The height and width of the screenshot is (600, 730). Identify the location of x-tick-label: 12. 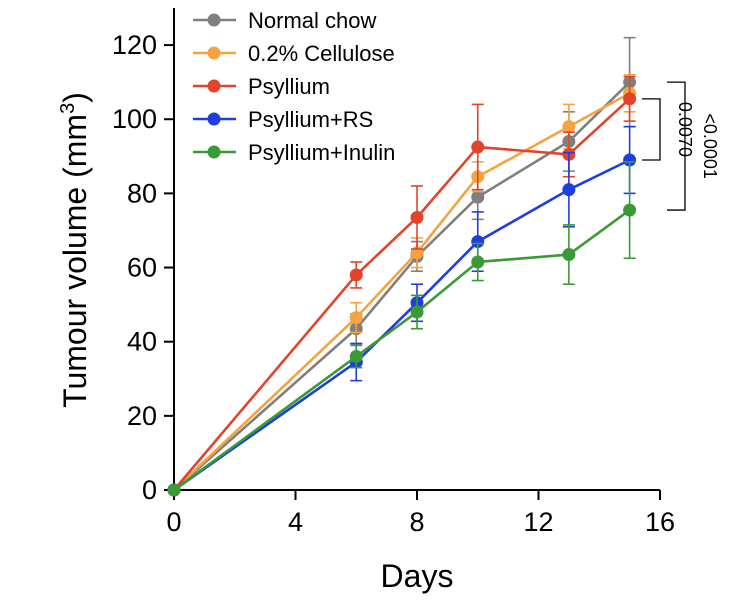
(538, 522).